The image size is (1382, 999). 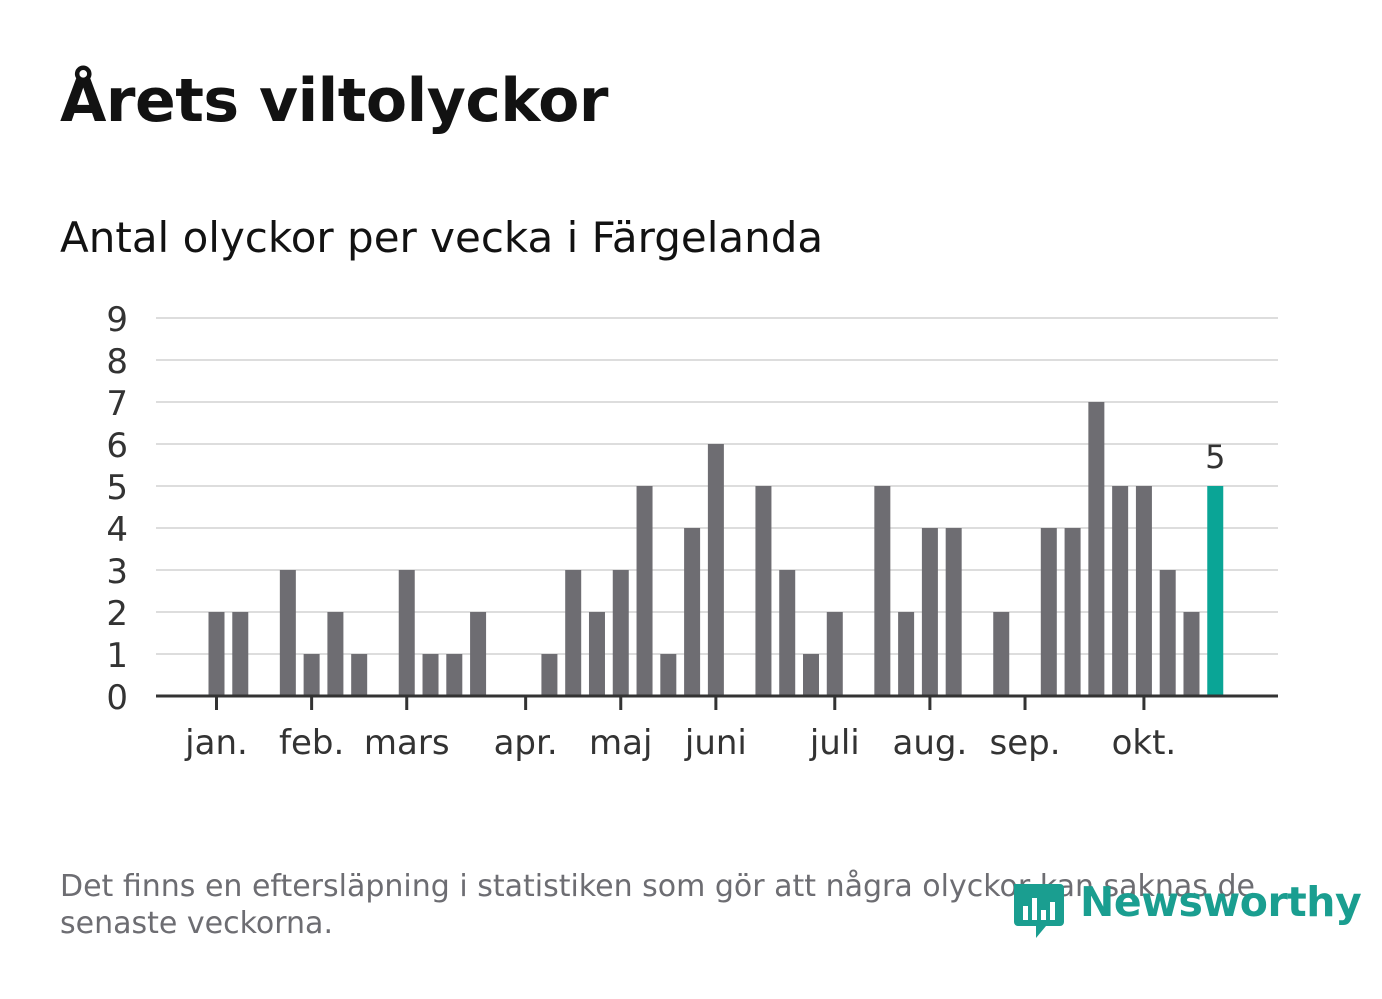 What do you see at coordinates (407, 743) in the screenshot?
I see `x-tick-label: mars` at bounding box center [407, 743].